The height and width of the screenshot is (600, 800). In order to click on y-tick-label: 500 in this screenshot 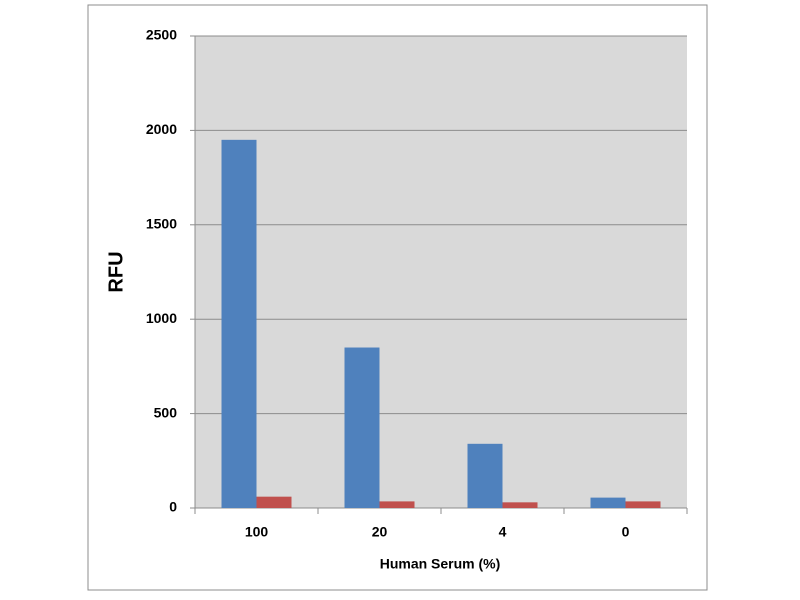, I will do `click(166, 412)`.